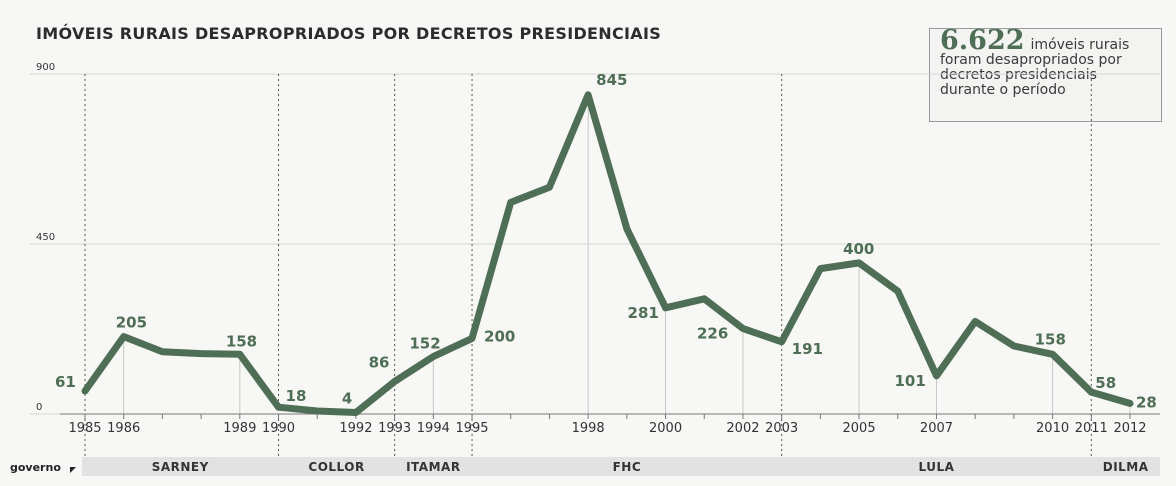  I want to click on x-tick-label-2007: 2007, so click(936, 428).